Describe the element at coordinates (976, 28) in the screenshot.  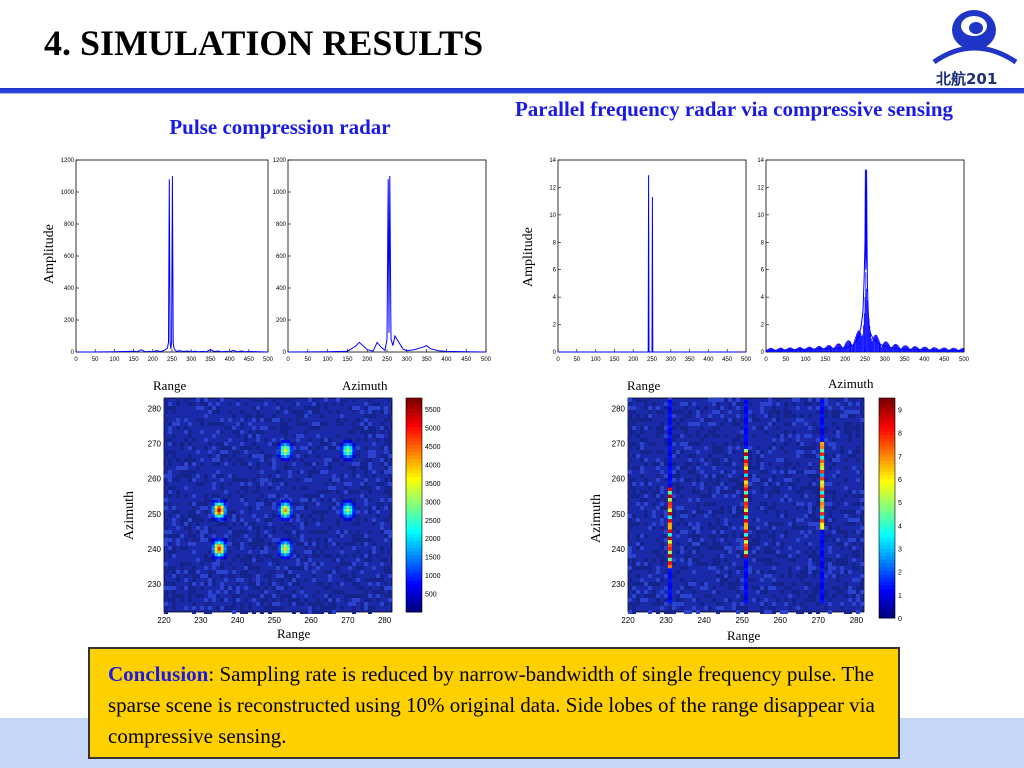
I see `logo-core` at that location.